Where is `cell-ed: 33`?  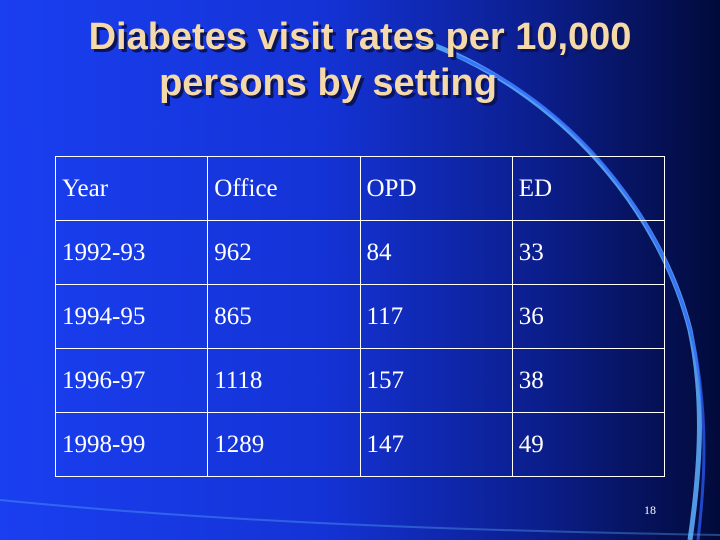
cell-ed: 33 is located at coordinates (588, 252).